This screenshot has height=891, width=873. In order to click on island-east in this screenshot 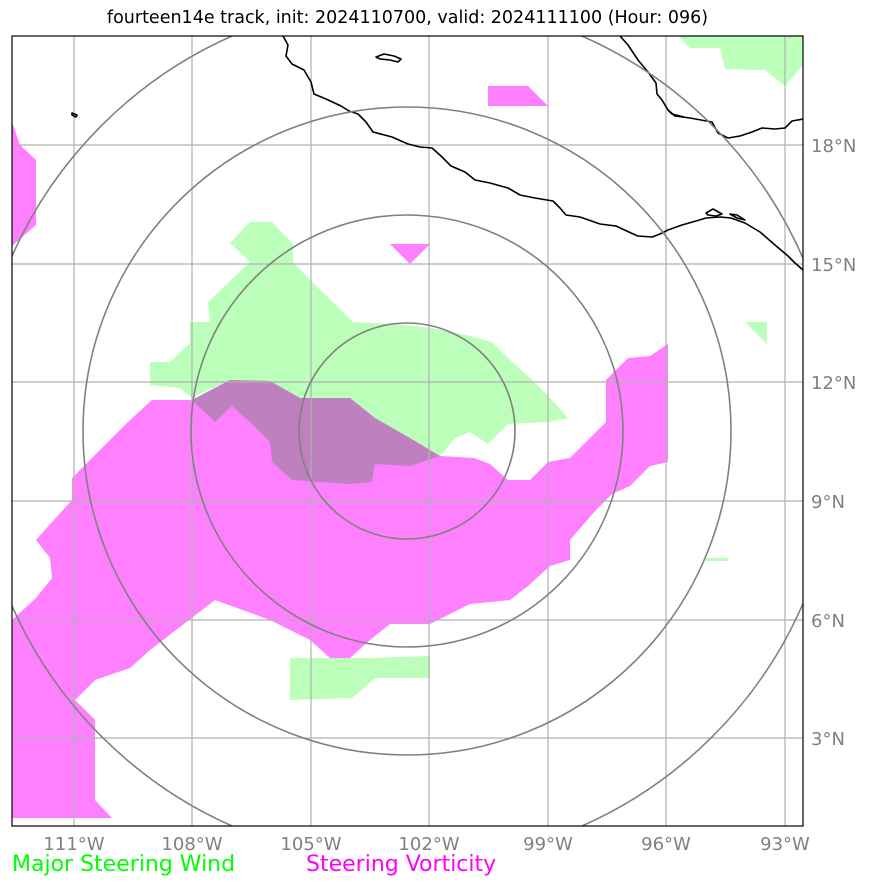, I will do `click(714, 212)`.